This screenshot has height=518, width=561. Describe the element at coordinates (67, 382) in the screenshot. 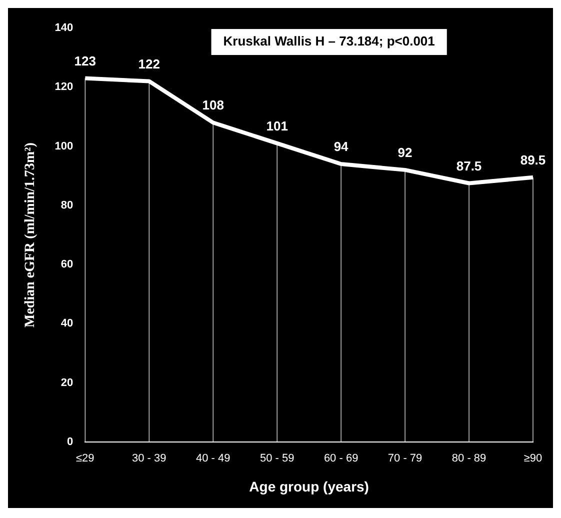

I see `y-tick-label: 20` at that location.